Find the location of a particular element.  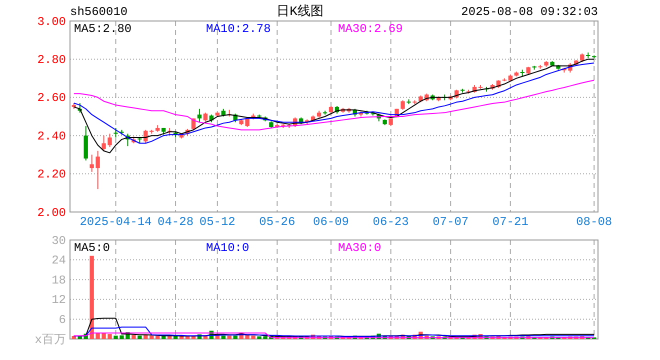

y-tick-label: 12 is located at coordinates (59, 300).